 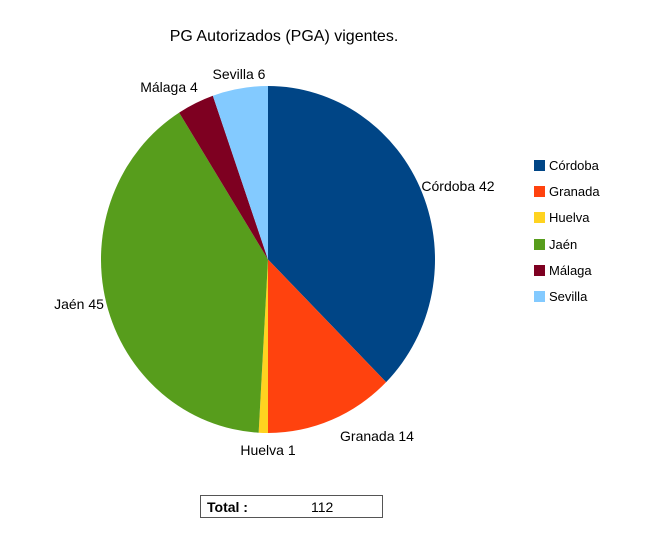 What do you see at coordinates (570, 270) in the screenshot?
I see `legend-label: Málaga` at bounding box center [570, 270].